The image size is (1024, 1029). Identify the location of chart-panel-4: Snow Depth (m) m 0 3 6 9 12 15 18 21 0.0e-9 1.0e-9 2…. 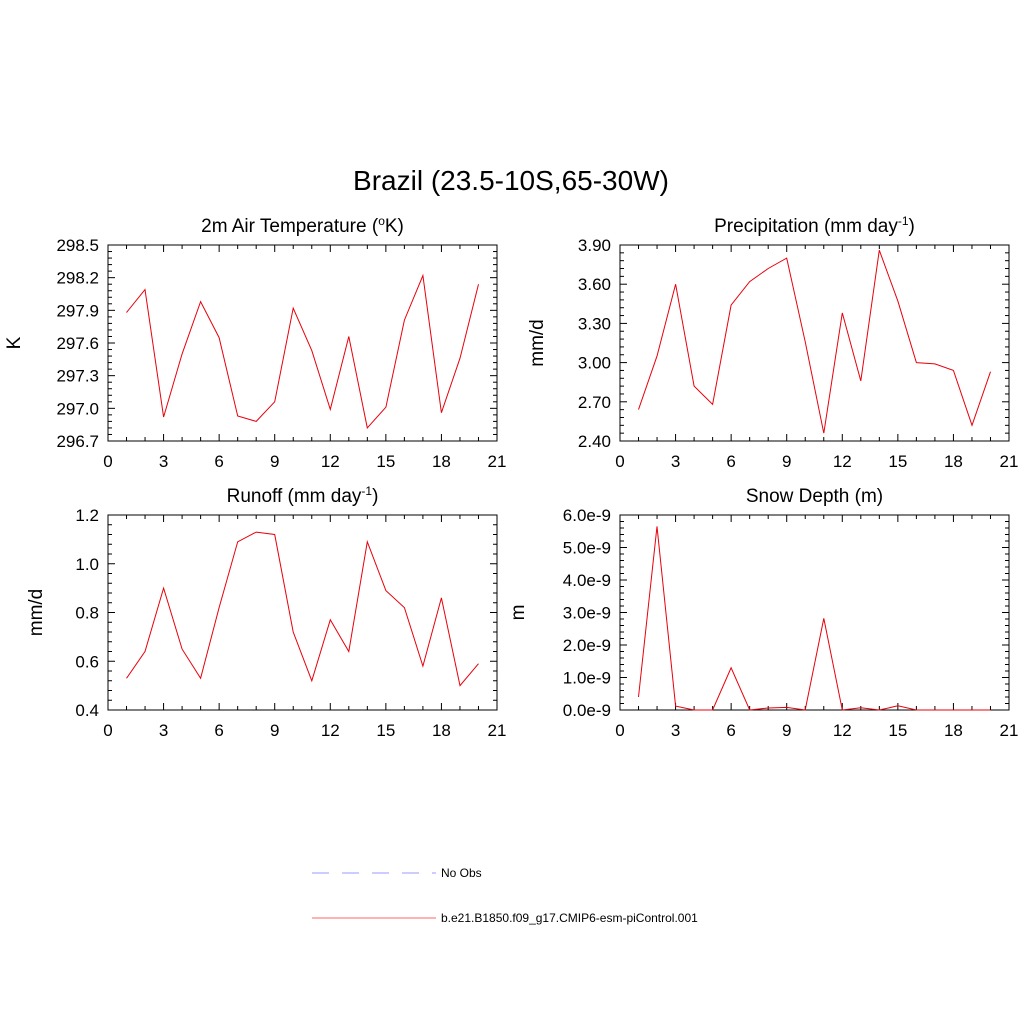
(763, 613).